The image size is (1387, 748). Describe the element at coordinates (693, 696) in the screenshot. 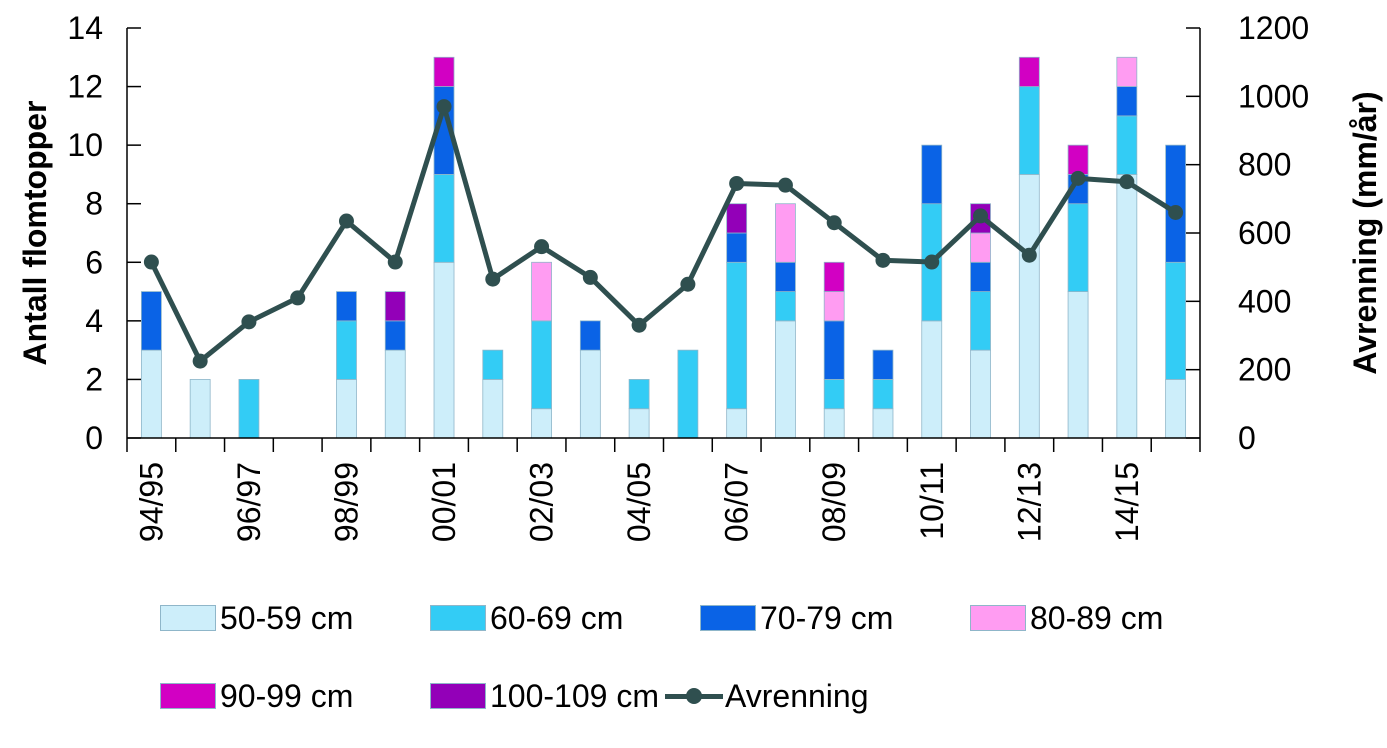

I see `legend-swatch-avrenning` at that location.